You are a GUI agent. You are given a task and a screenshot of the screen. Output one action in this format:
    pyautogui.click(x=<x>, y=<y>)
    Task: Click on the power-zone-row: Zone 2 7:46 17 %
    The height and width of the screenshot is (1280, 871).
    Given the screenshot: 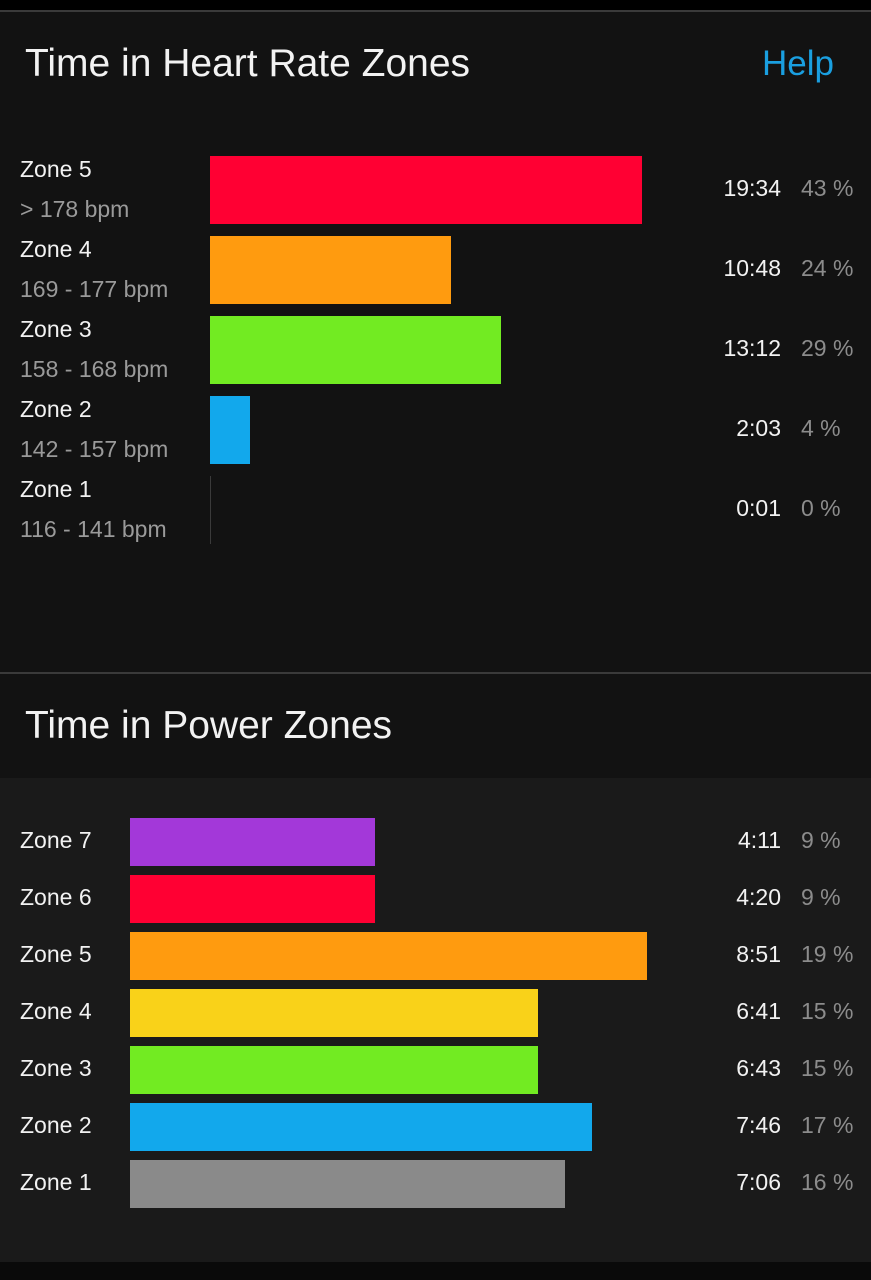 What is the action you would take?
    pyautogui.click(x=435, y=1127)
    